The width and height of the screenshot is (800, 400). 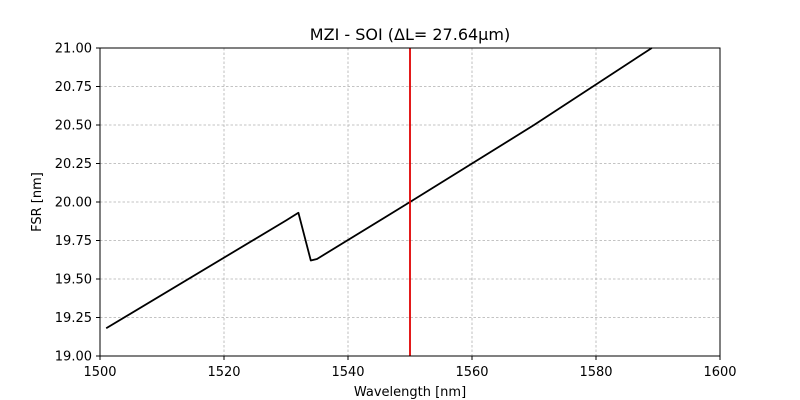 What do you see at coordinates (73, 280) in the screenshot?
I see `y-tick-label: 19.50` at bounding box center [73, 280].